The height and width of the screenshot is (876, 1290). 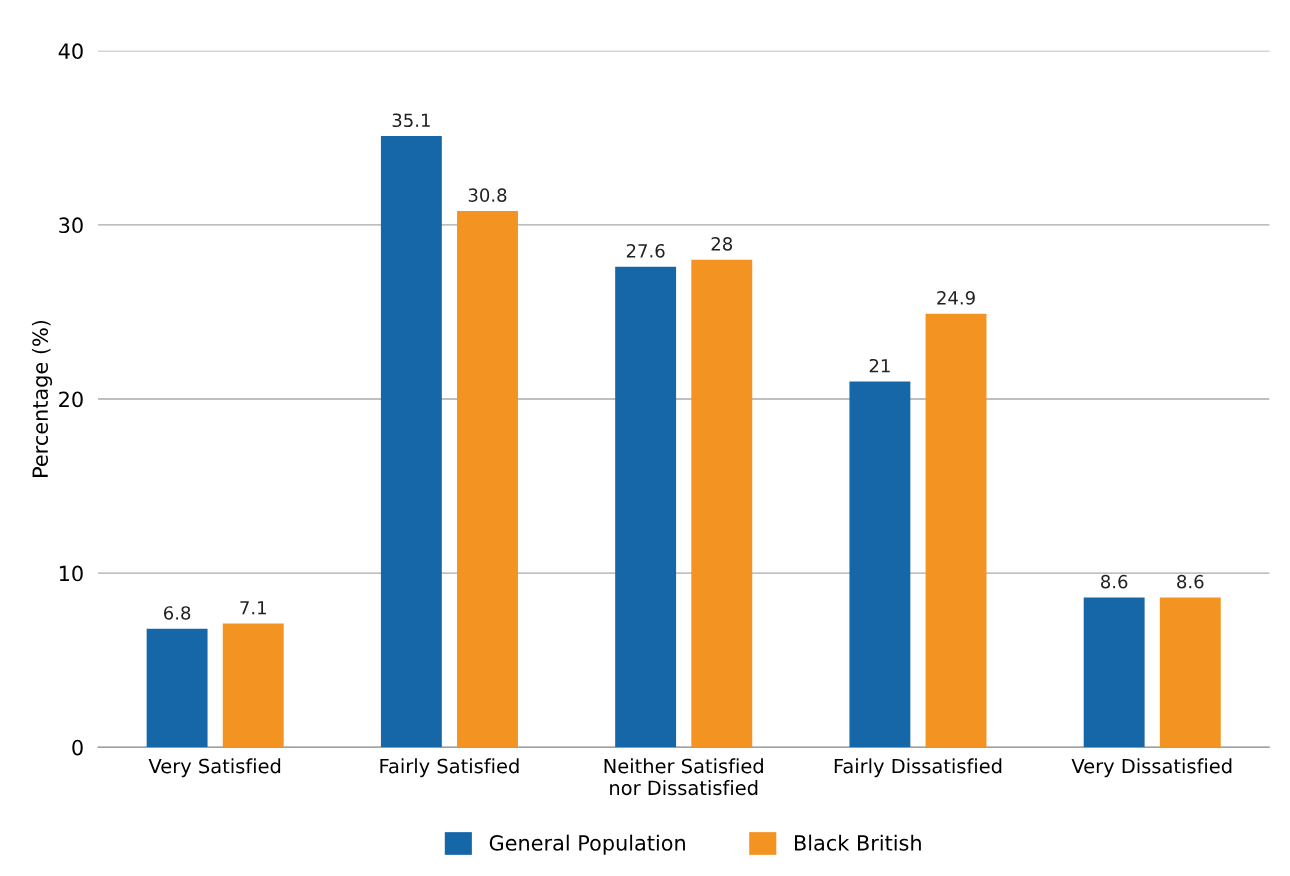 What do you see at coordinates (956, 298) in the screenshot?
I see `data-label: 24.9` at bounding box center [956, 298].